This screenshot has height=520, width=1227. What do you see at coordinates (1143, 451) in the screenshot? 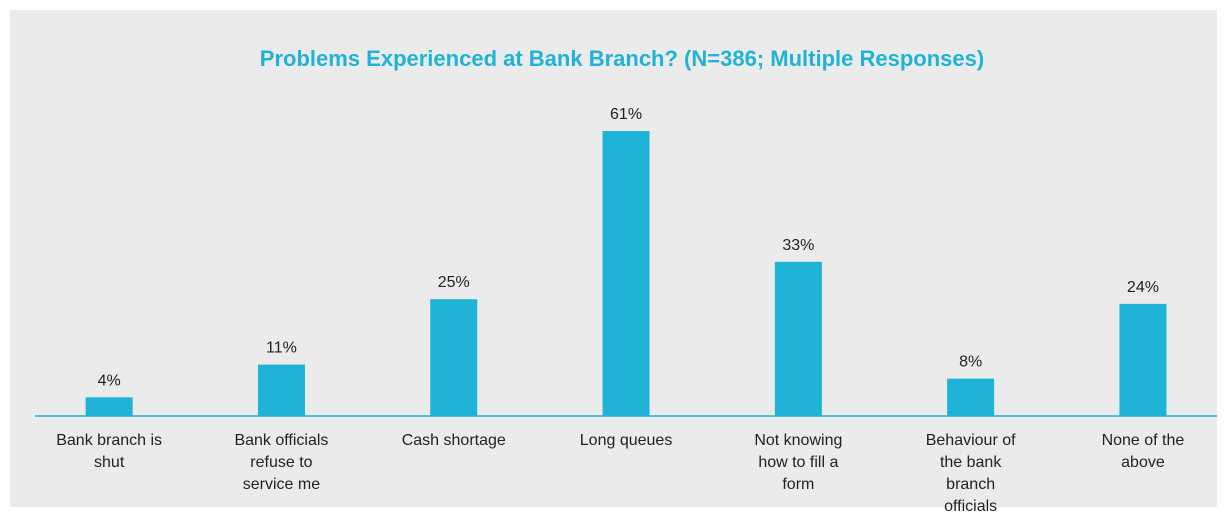
I see `x-tick-label: None of the above` at bounding box center [1143, 451].